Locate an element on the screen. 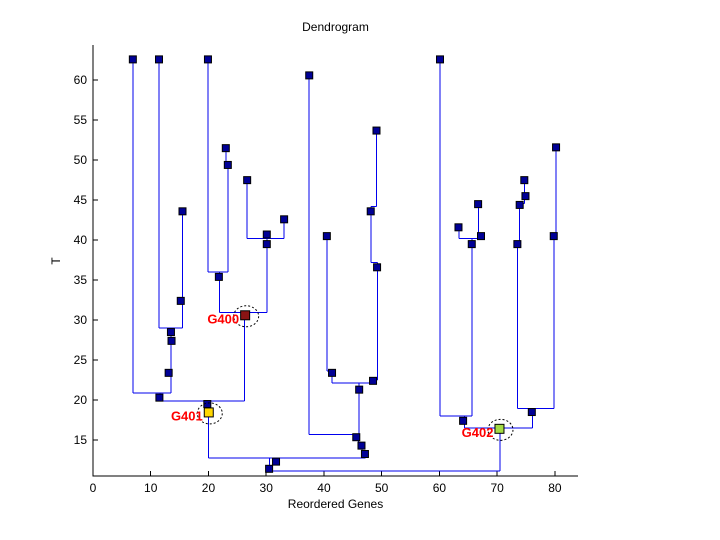 The height and width of the screenshot is (540, 720). gene-label-G400: G400 is located at coordinates (223, 318).